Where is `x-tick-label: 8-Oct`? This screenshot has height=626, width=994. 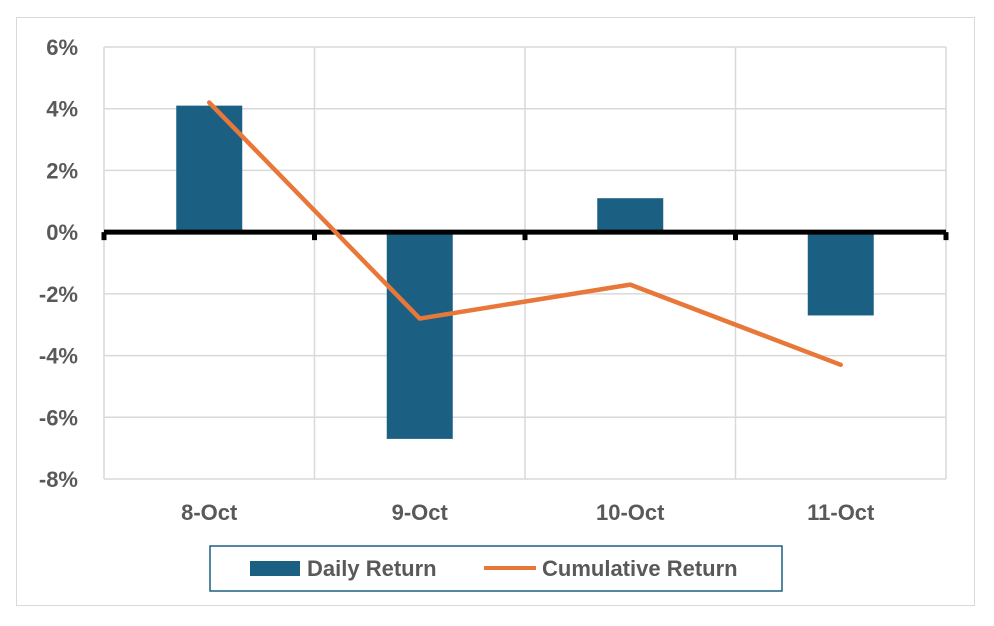 x-tick-label: 8-Oct is located at coordinates (209, 512).